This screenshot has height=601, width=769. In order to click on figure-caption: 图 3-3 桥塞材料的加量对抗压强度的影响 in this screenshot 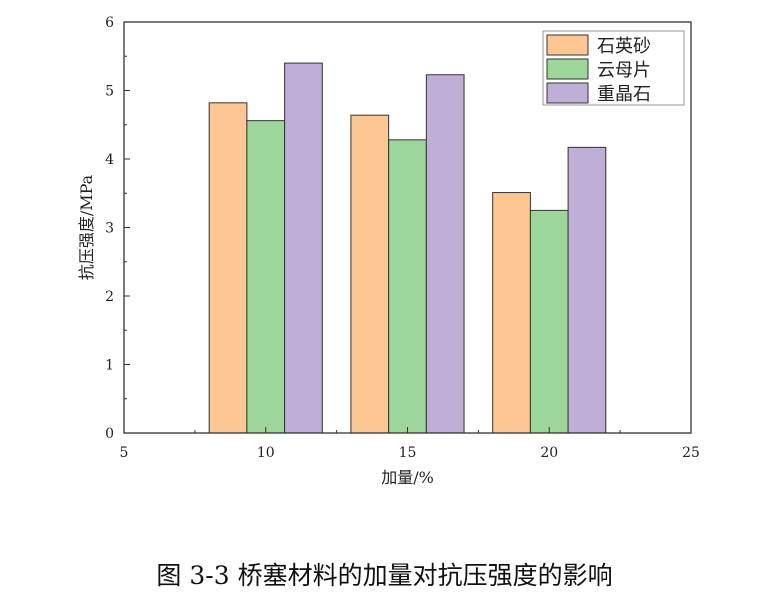, I will do `click(384, 575)`.